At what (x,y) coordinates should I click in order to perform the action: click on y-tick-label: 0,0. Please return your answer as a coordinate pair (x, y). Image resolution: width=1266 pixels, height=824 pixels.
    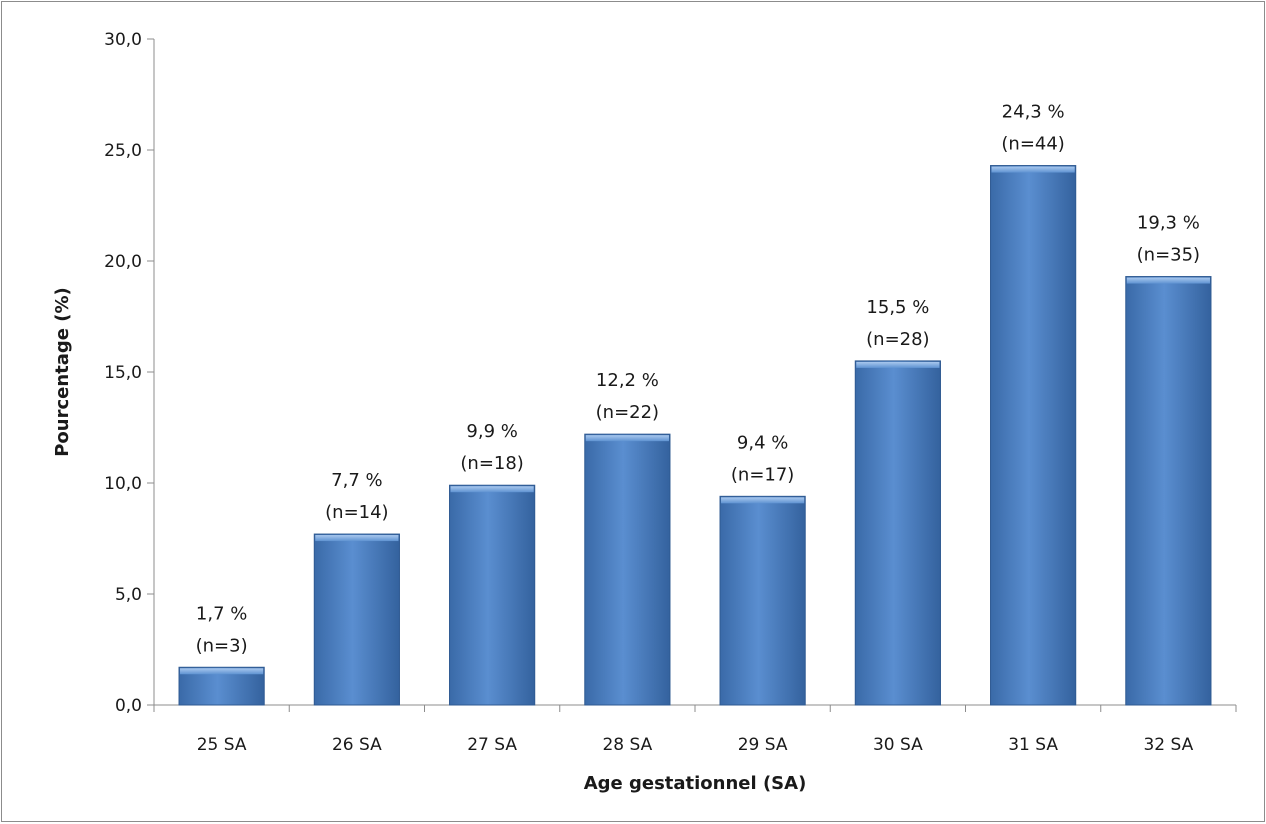
    Looking at the image, I should click on (128, 706).